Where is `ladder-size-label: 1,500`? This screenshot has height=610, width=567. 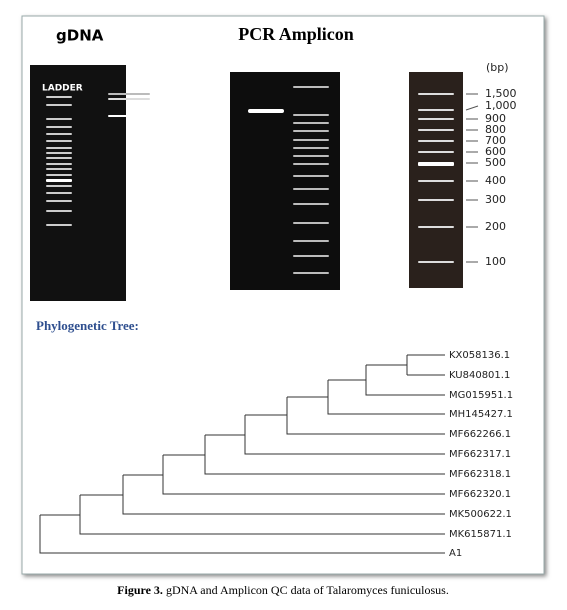 ladder-size-label: 1,500 is located at coordinates (501, 93).